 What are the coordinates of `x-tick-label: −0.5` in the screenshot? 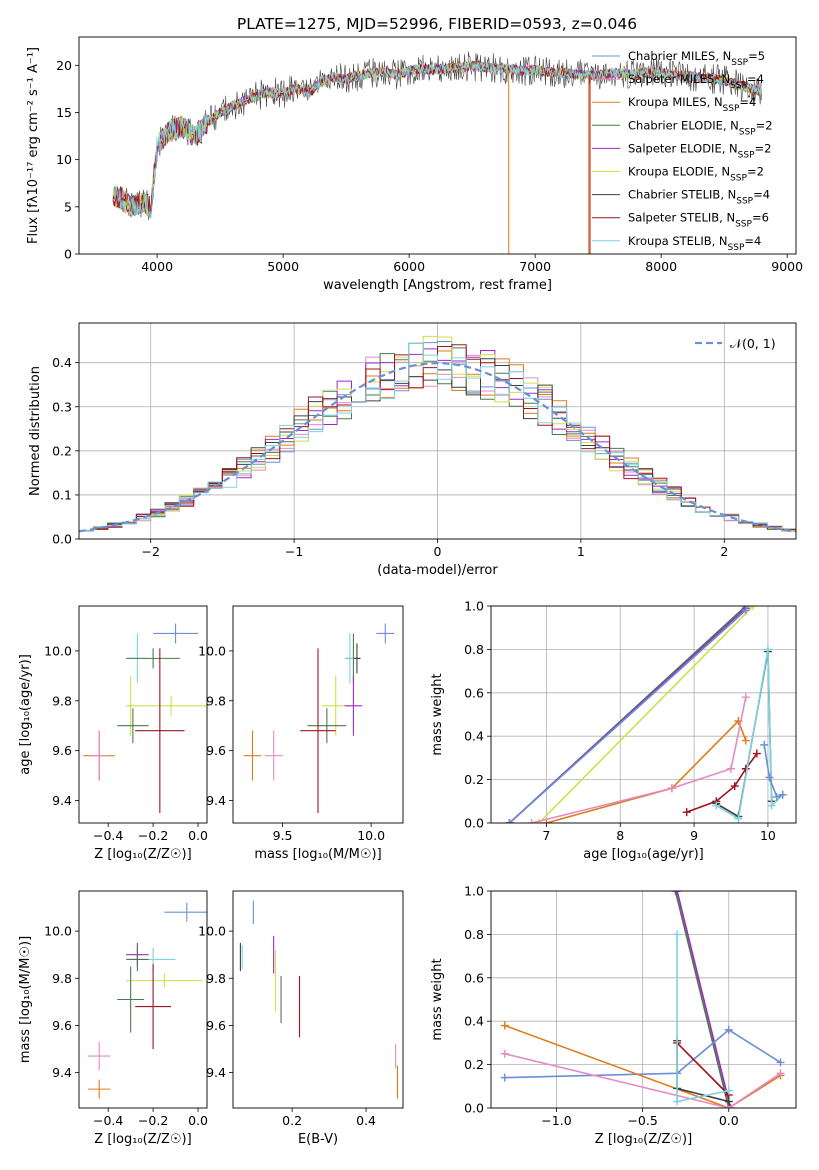 It's located at (642, 1120).